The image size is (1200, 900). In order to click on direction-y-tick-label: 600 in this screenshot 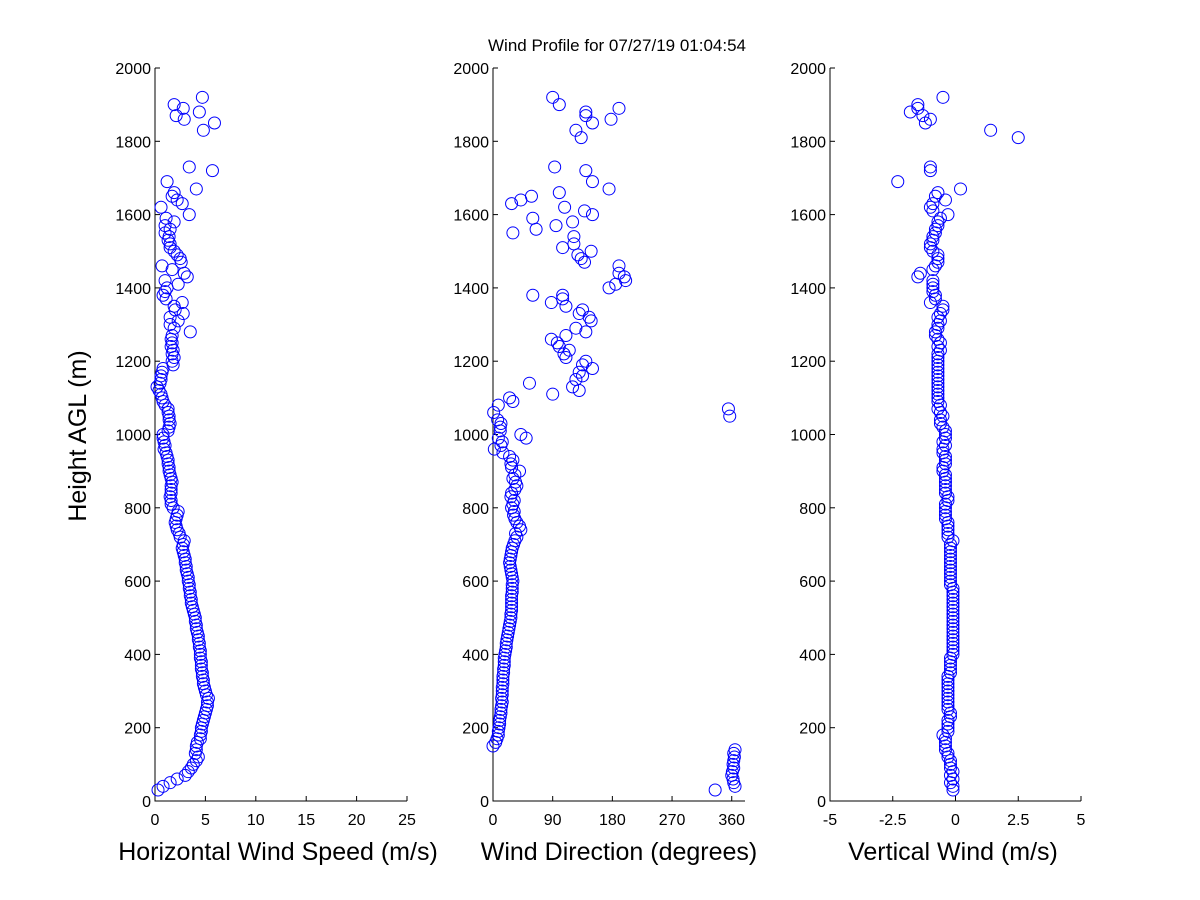, I will do `click(475, 582)`.